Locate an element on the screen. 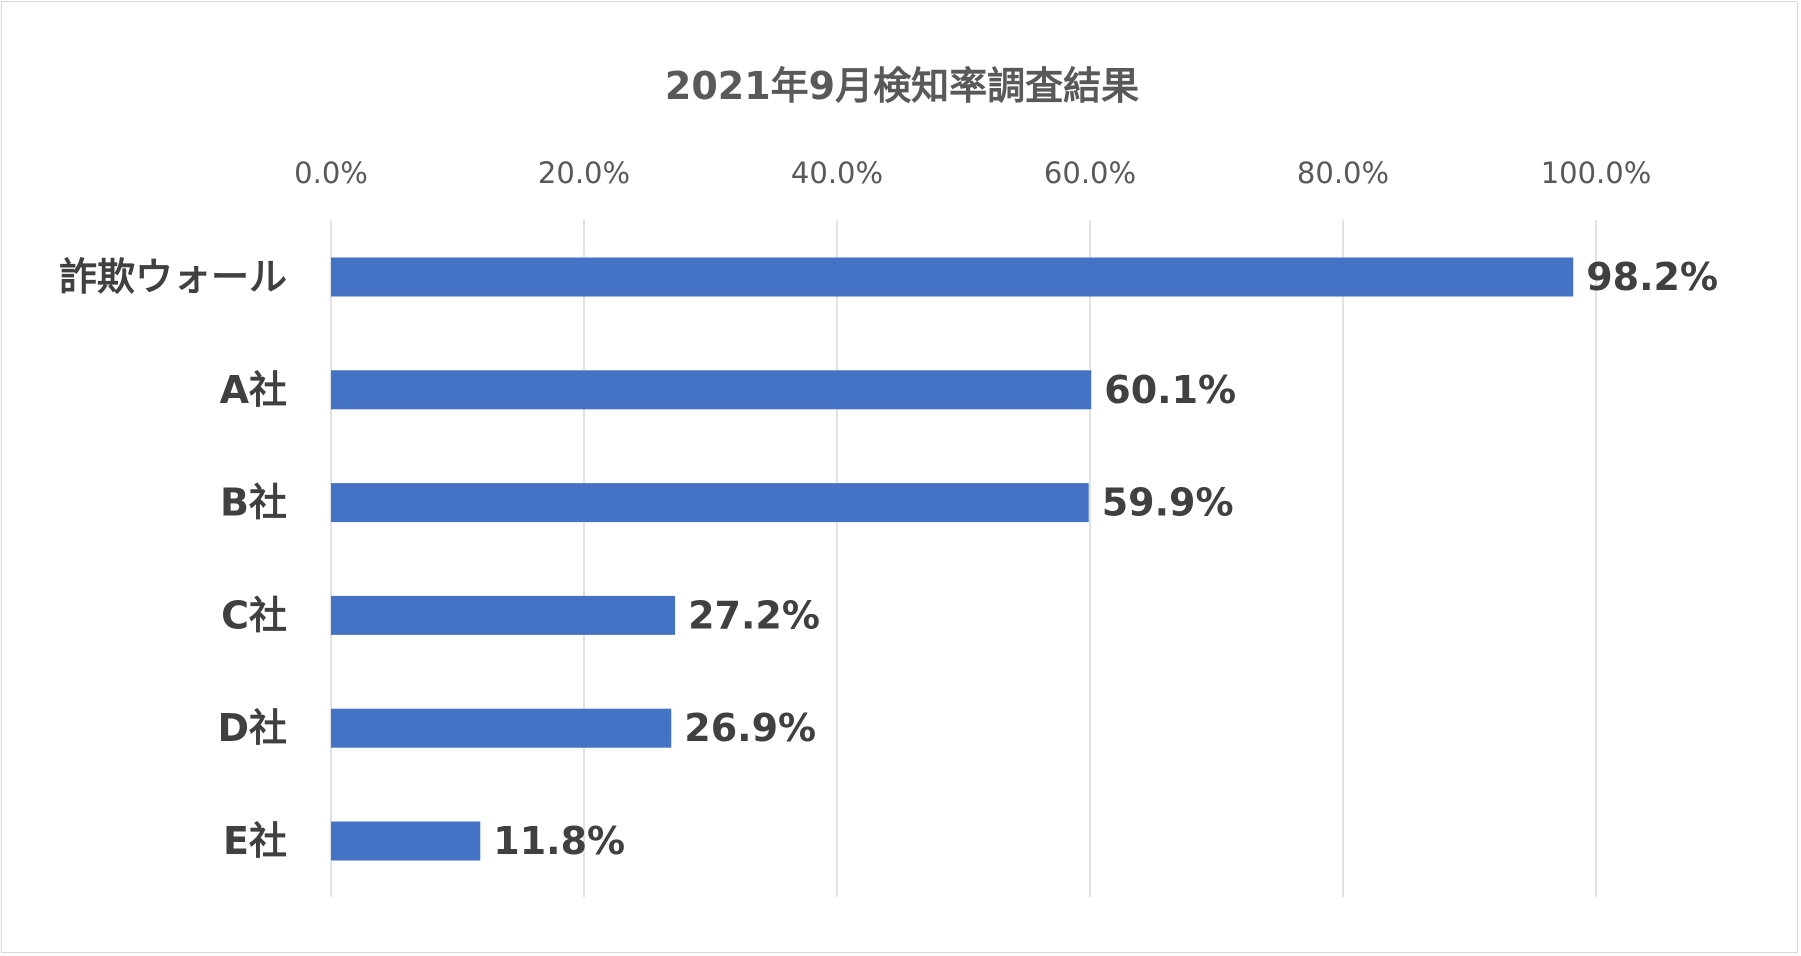  category-label: E社 is located at coordinates (255, 841).